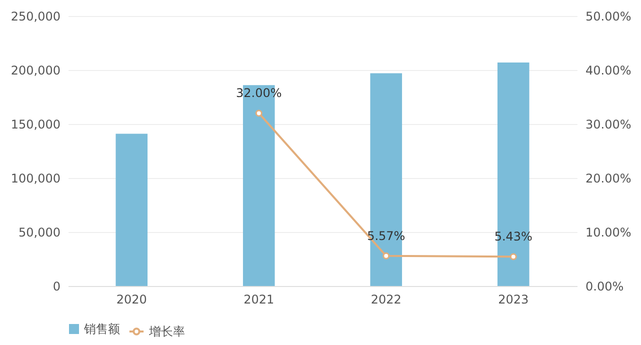 The width and height of the screenshot is (641, 345). Describe the element at coordinates (131, 299) in the screenshot. I see `x-tick-label: 2020` at that location.